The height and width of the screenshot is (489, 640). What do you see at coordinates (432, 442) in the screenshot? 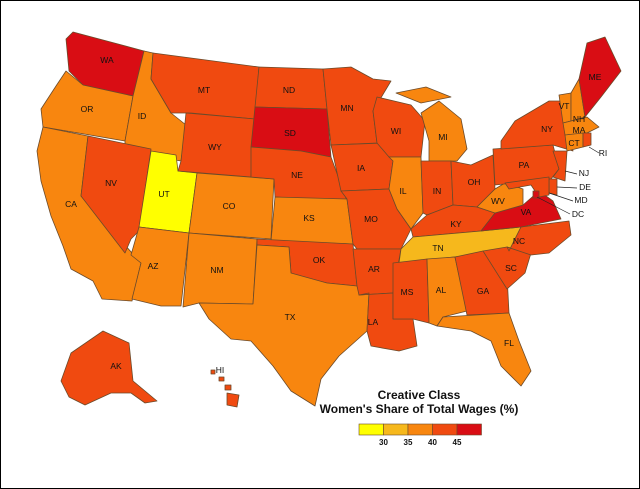
I see `legend-tick: 40` at bounding box center [432, 442].